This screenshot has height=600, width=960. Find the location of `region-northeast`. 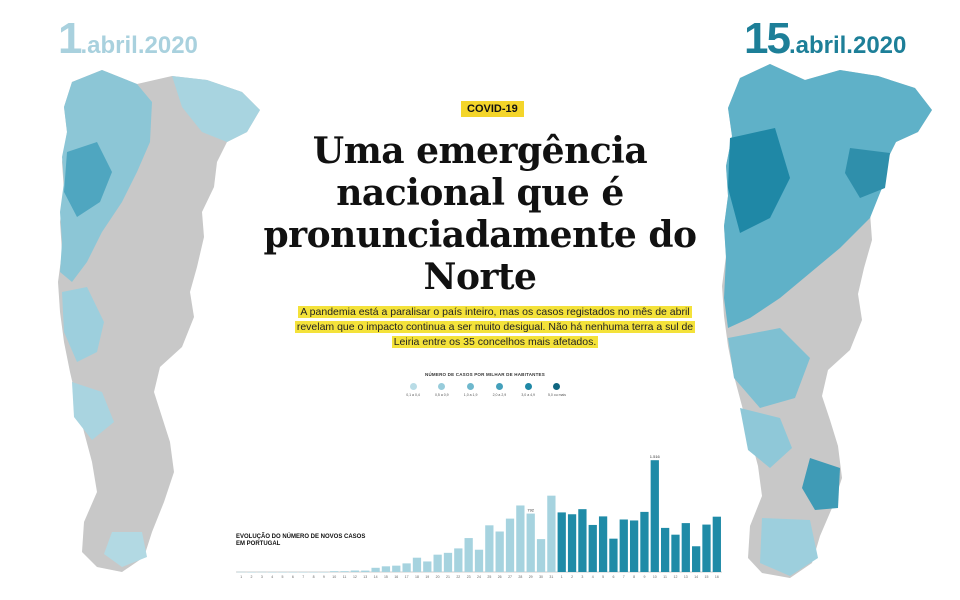

region-northeast is located at coordinates (216, 109).